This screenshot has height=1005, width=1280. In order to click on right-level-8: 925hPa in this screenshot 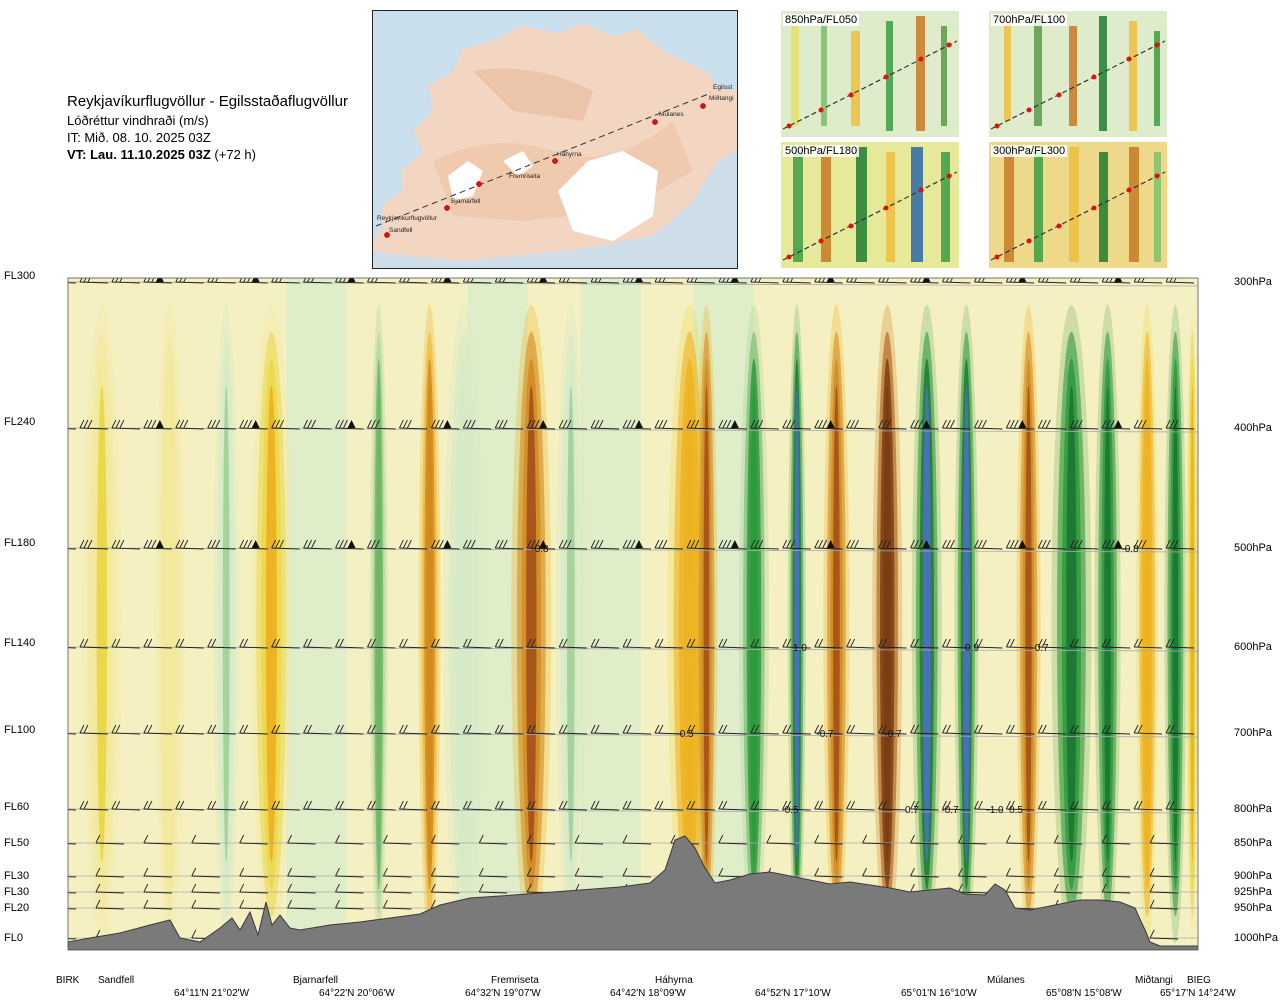, I will do `click(1253, 892)`.